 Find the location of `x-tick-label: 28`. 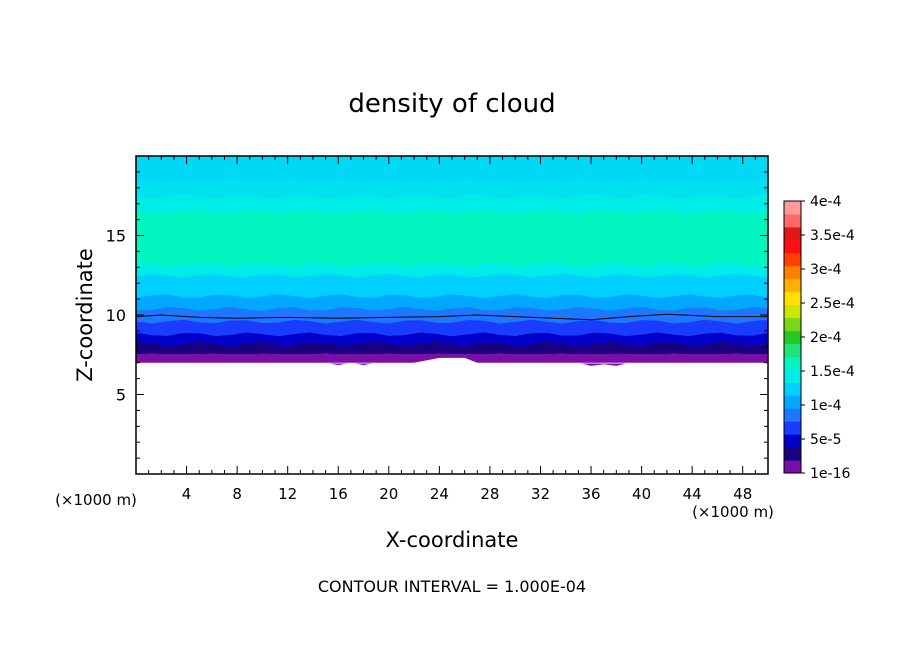

x-tick-label: 28 is located at coordinates (489, 494).